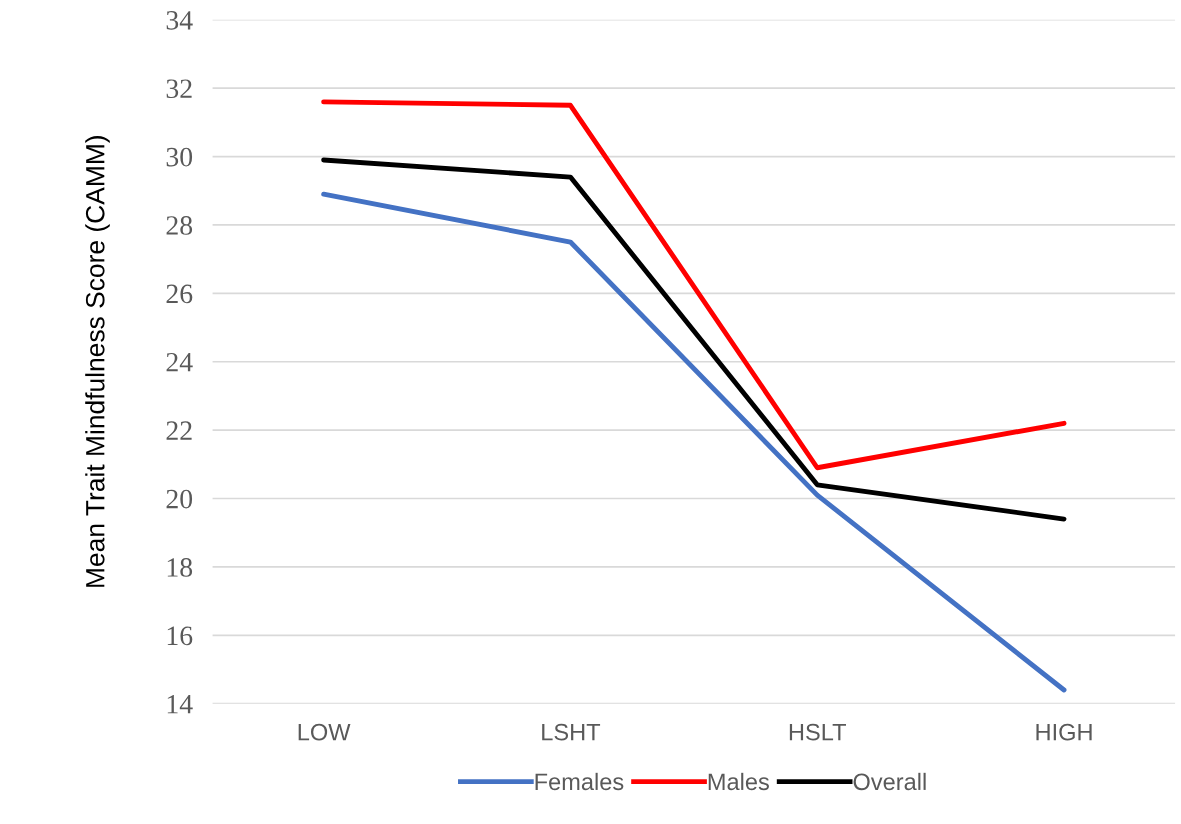  Describe the element at coordinates (180, 704) in the screenshot. I see `y-tick-label: 14` at that location.